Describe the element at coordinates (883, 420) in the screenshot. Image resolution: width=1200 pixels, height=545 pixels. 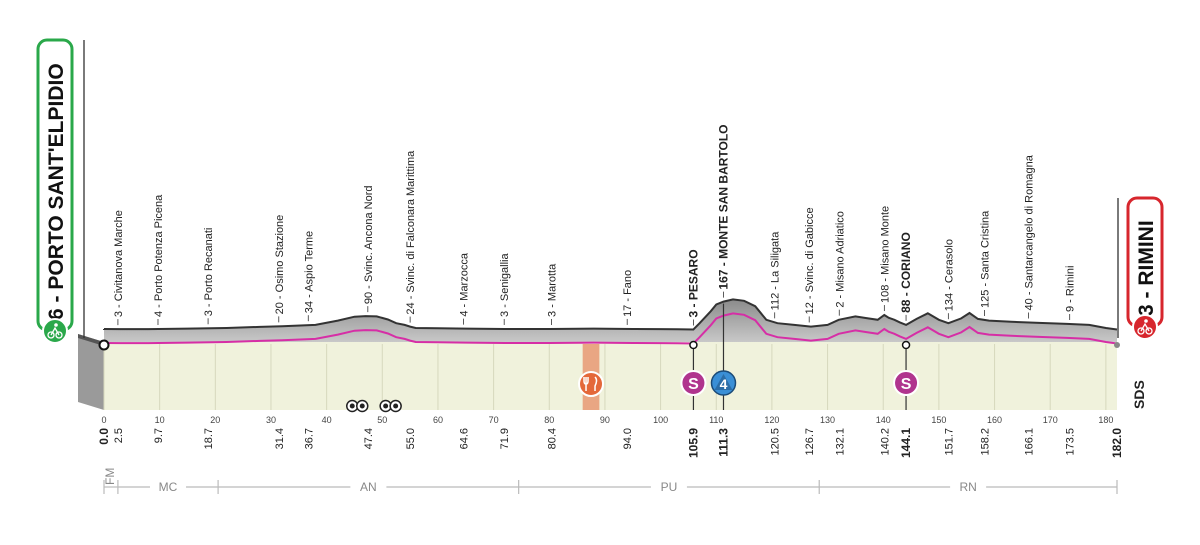
I see `km-tick-label: 140` at that location.